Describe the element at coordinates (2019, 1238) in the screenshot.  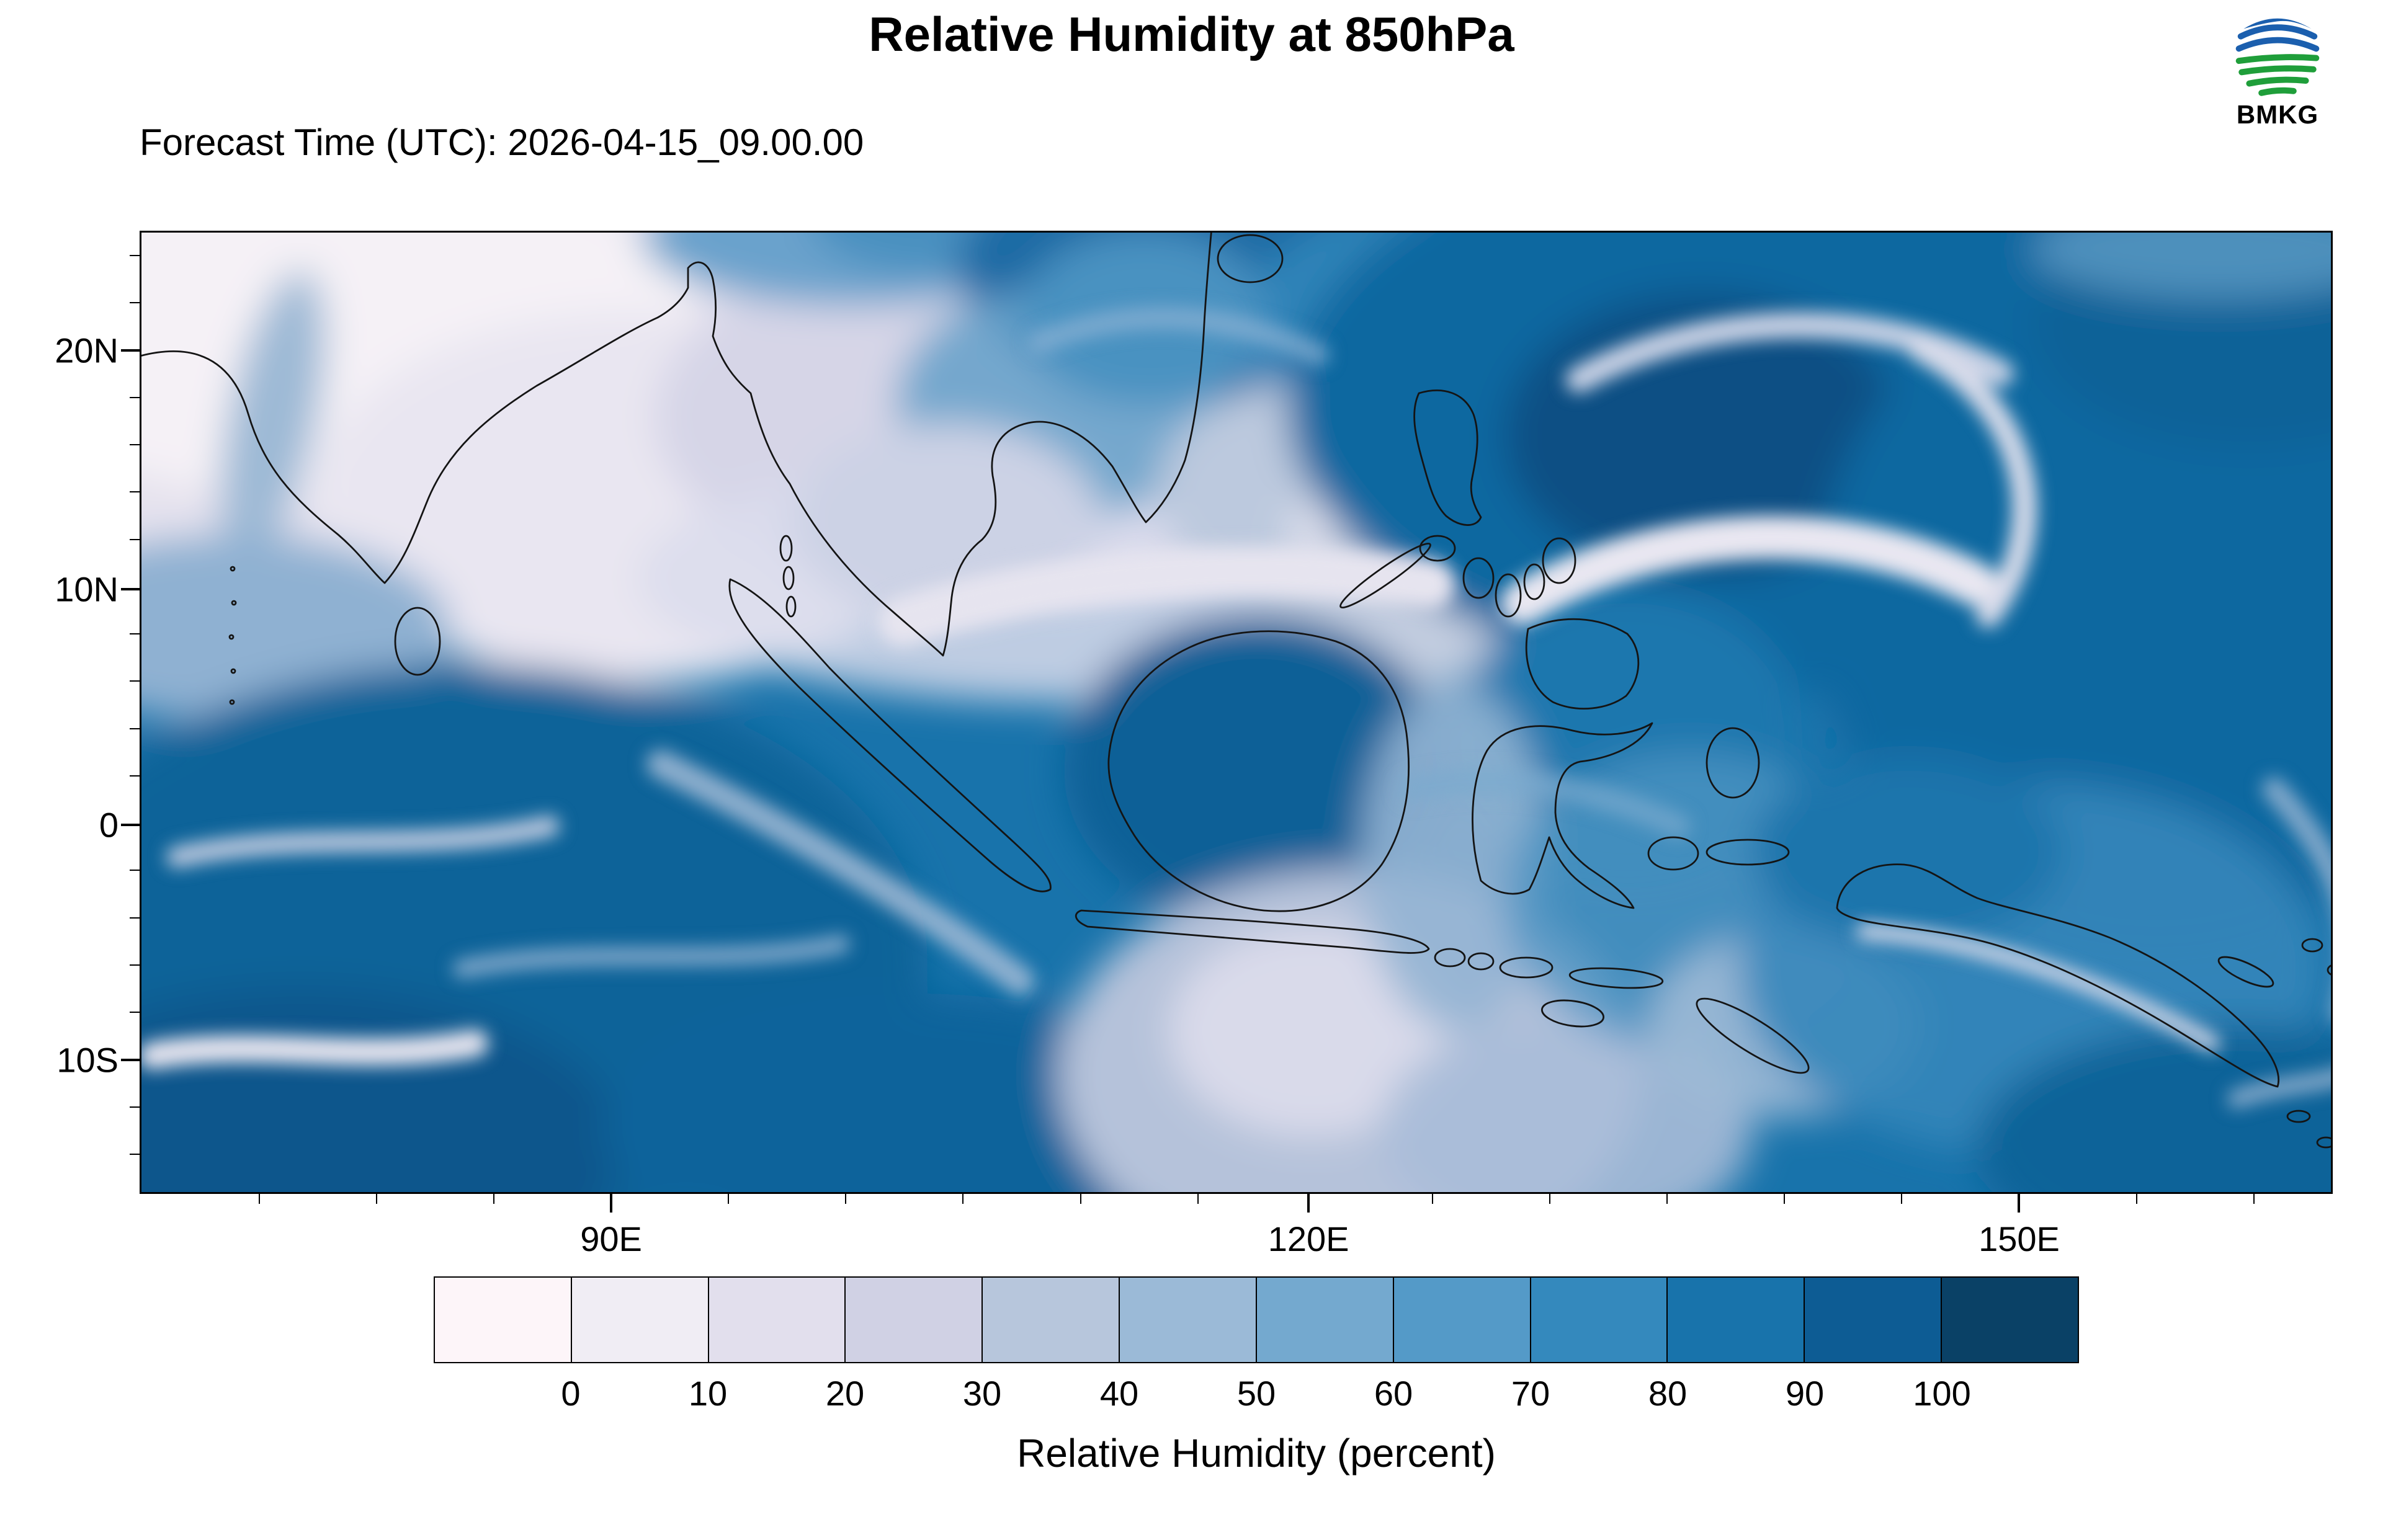
I see `lon-axis-label: 150E` at that location.